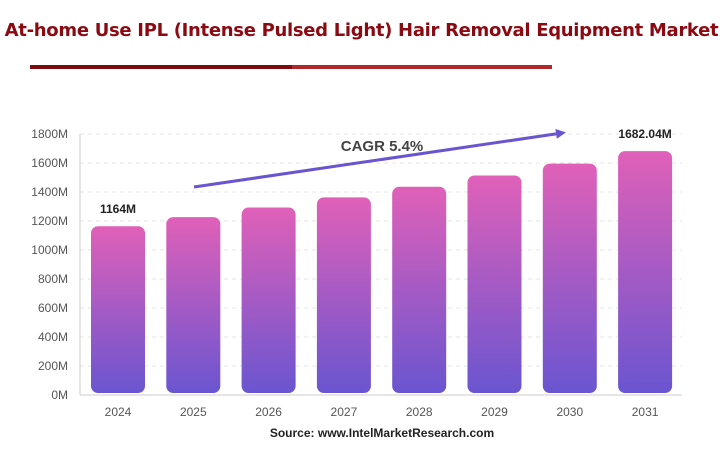  What do you see at coordinates (343, 295) in the screenshot?
I see `bar-2027` at bounding box center [343, 295].